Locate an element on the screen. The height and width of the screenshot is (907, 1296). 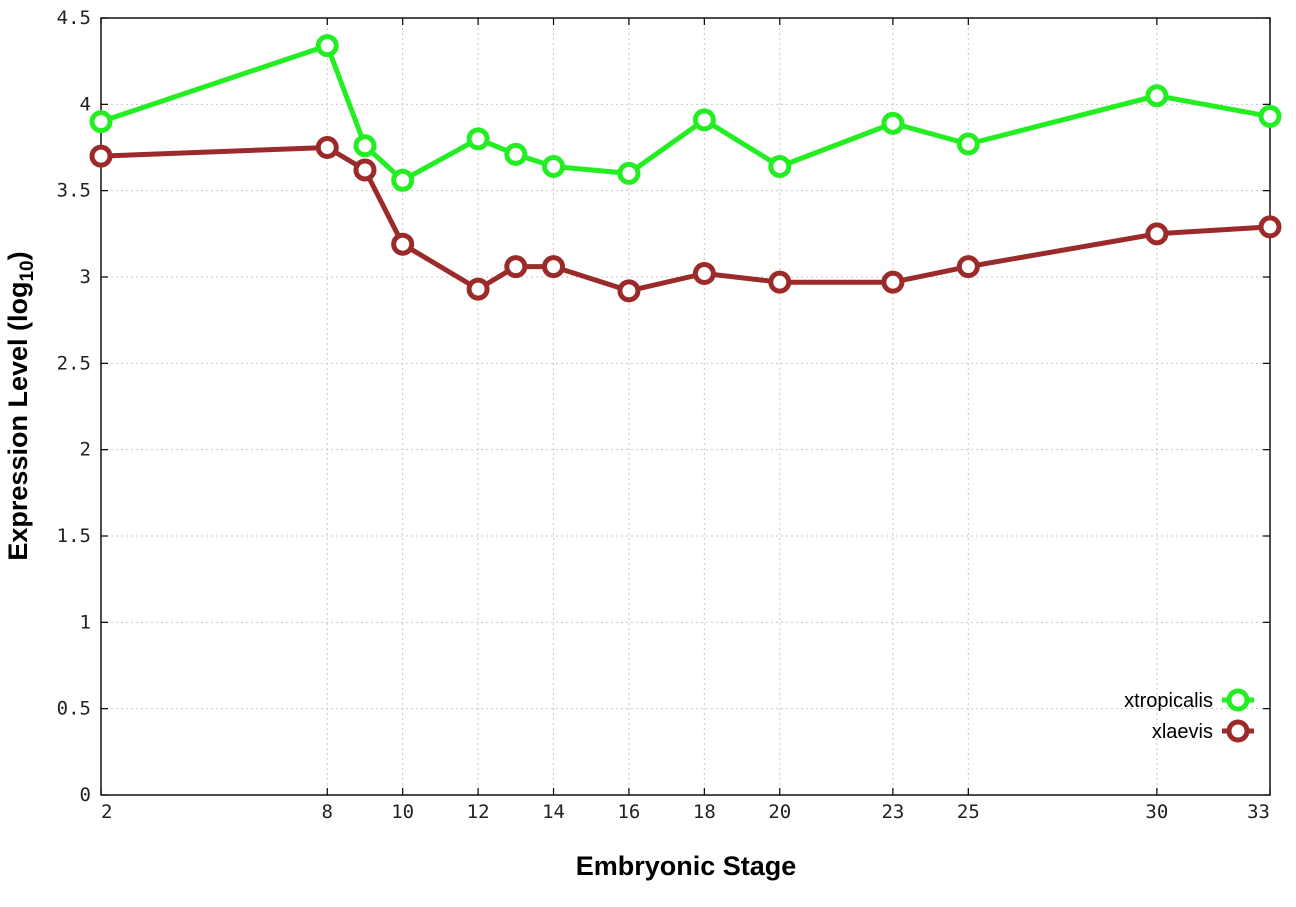
y-tick-label: 3 is located at coordinates (85, 277).